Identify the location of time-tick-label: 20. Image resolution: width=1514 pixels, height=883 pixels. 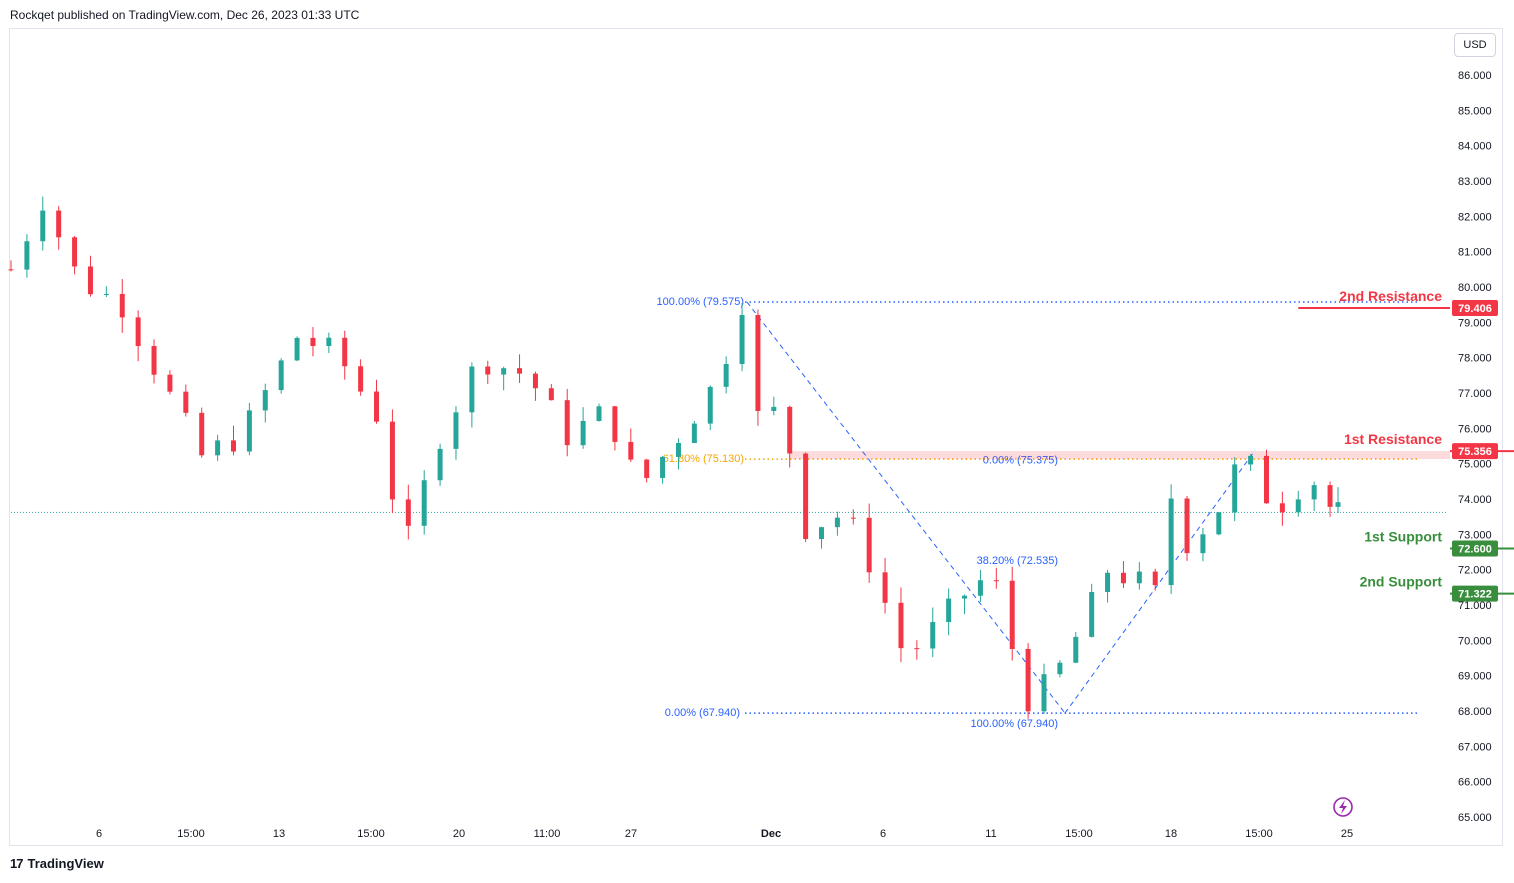
(459, 834).